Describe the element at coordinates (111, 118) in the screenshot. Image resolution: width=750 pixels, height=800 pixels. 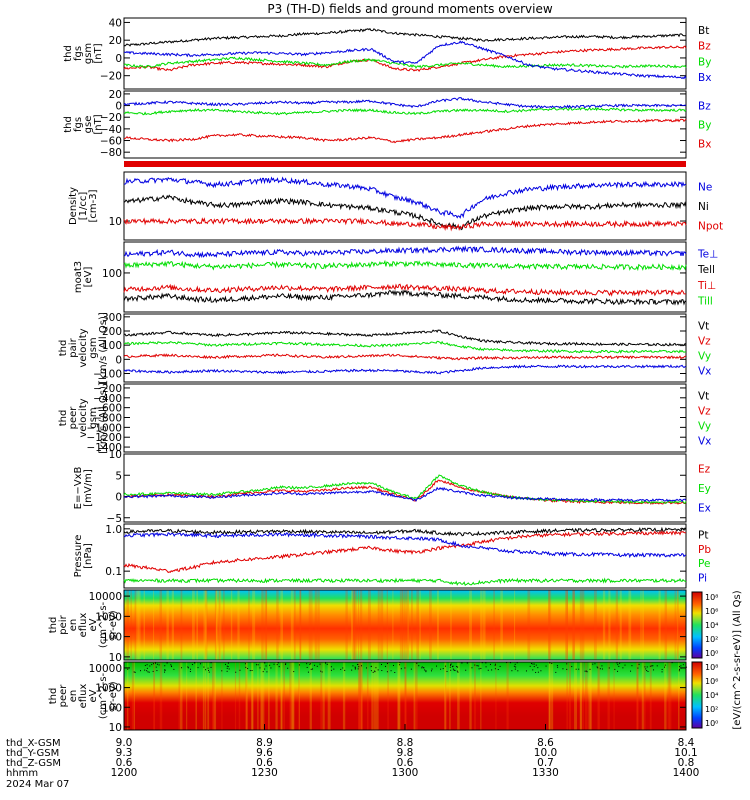
I see `y-tick-label: −20` at that location.